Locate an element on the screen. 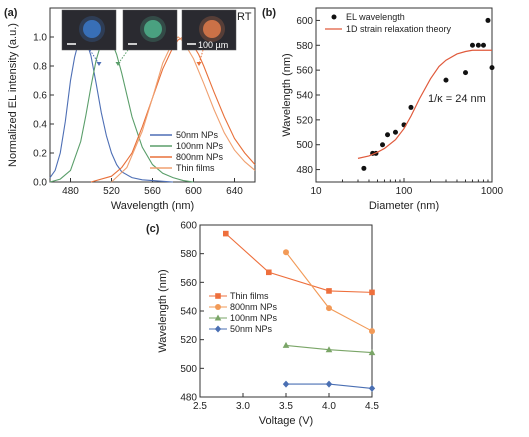  x-tick-label: 4.5 is located at coordinates (372, 406).